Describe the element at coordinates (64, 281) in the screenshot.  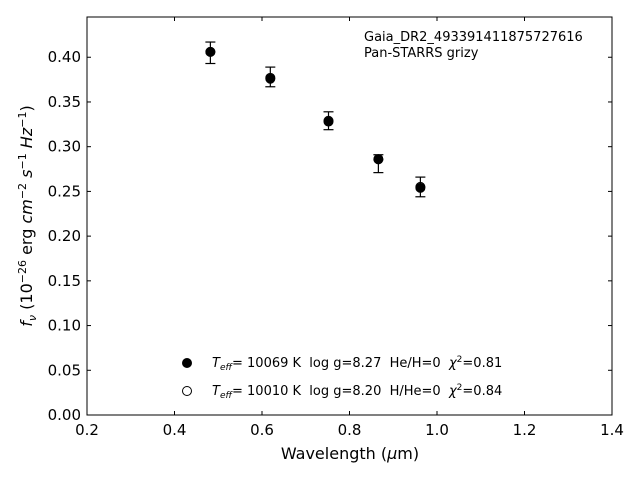
I see `y-tick-label: 0.15` at that location.